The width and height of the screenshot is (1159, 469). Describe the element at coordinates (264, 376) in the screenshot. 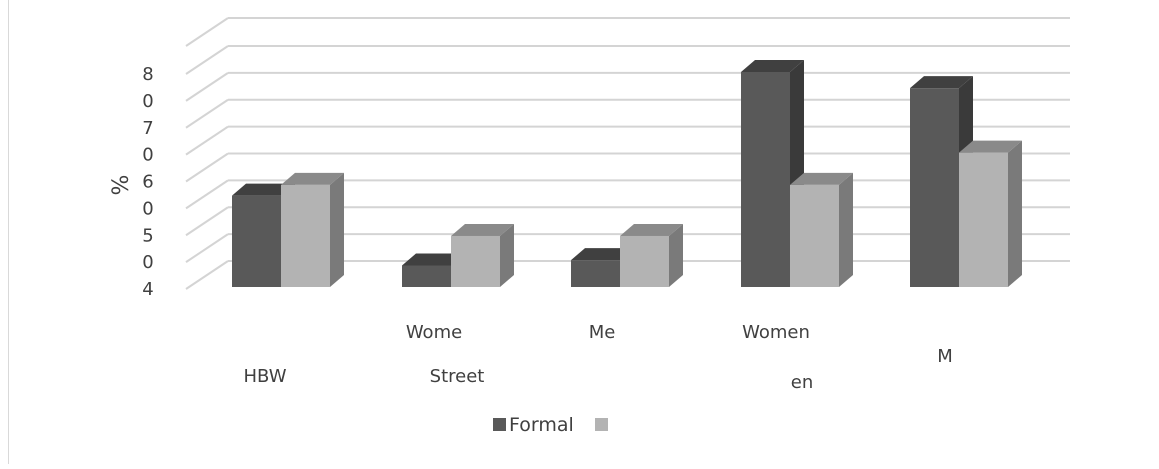

I see `category-label: HBW` at that location.